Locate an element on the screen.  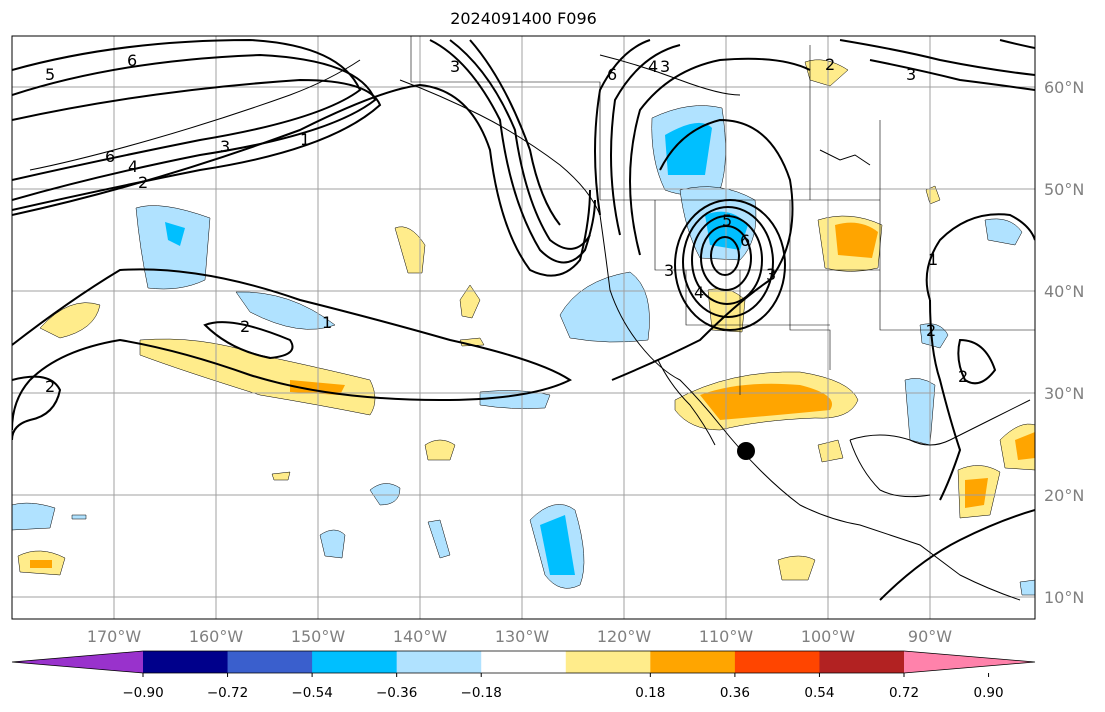
lon-label: 130°W is located at coordinates (522, 636).